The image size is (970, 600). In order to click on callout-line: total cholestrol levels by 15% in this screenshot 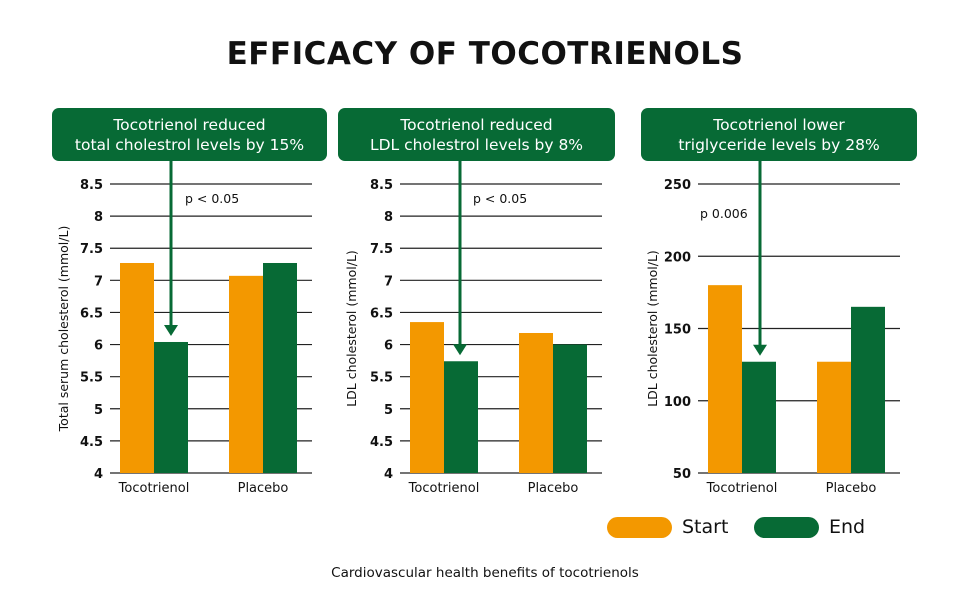, I will do `click(189, 144)`.